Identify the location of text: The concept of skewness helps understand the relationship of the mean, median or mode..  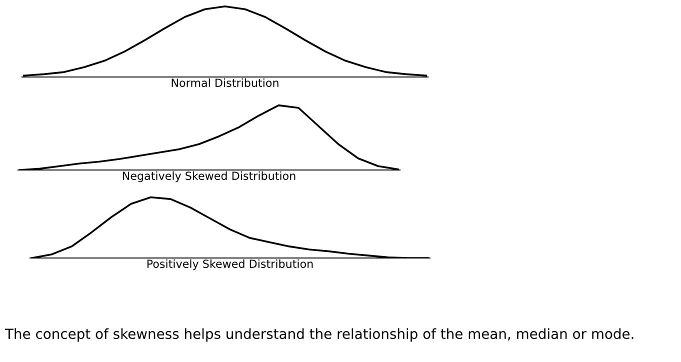
(319, 335).